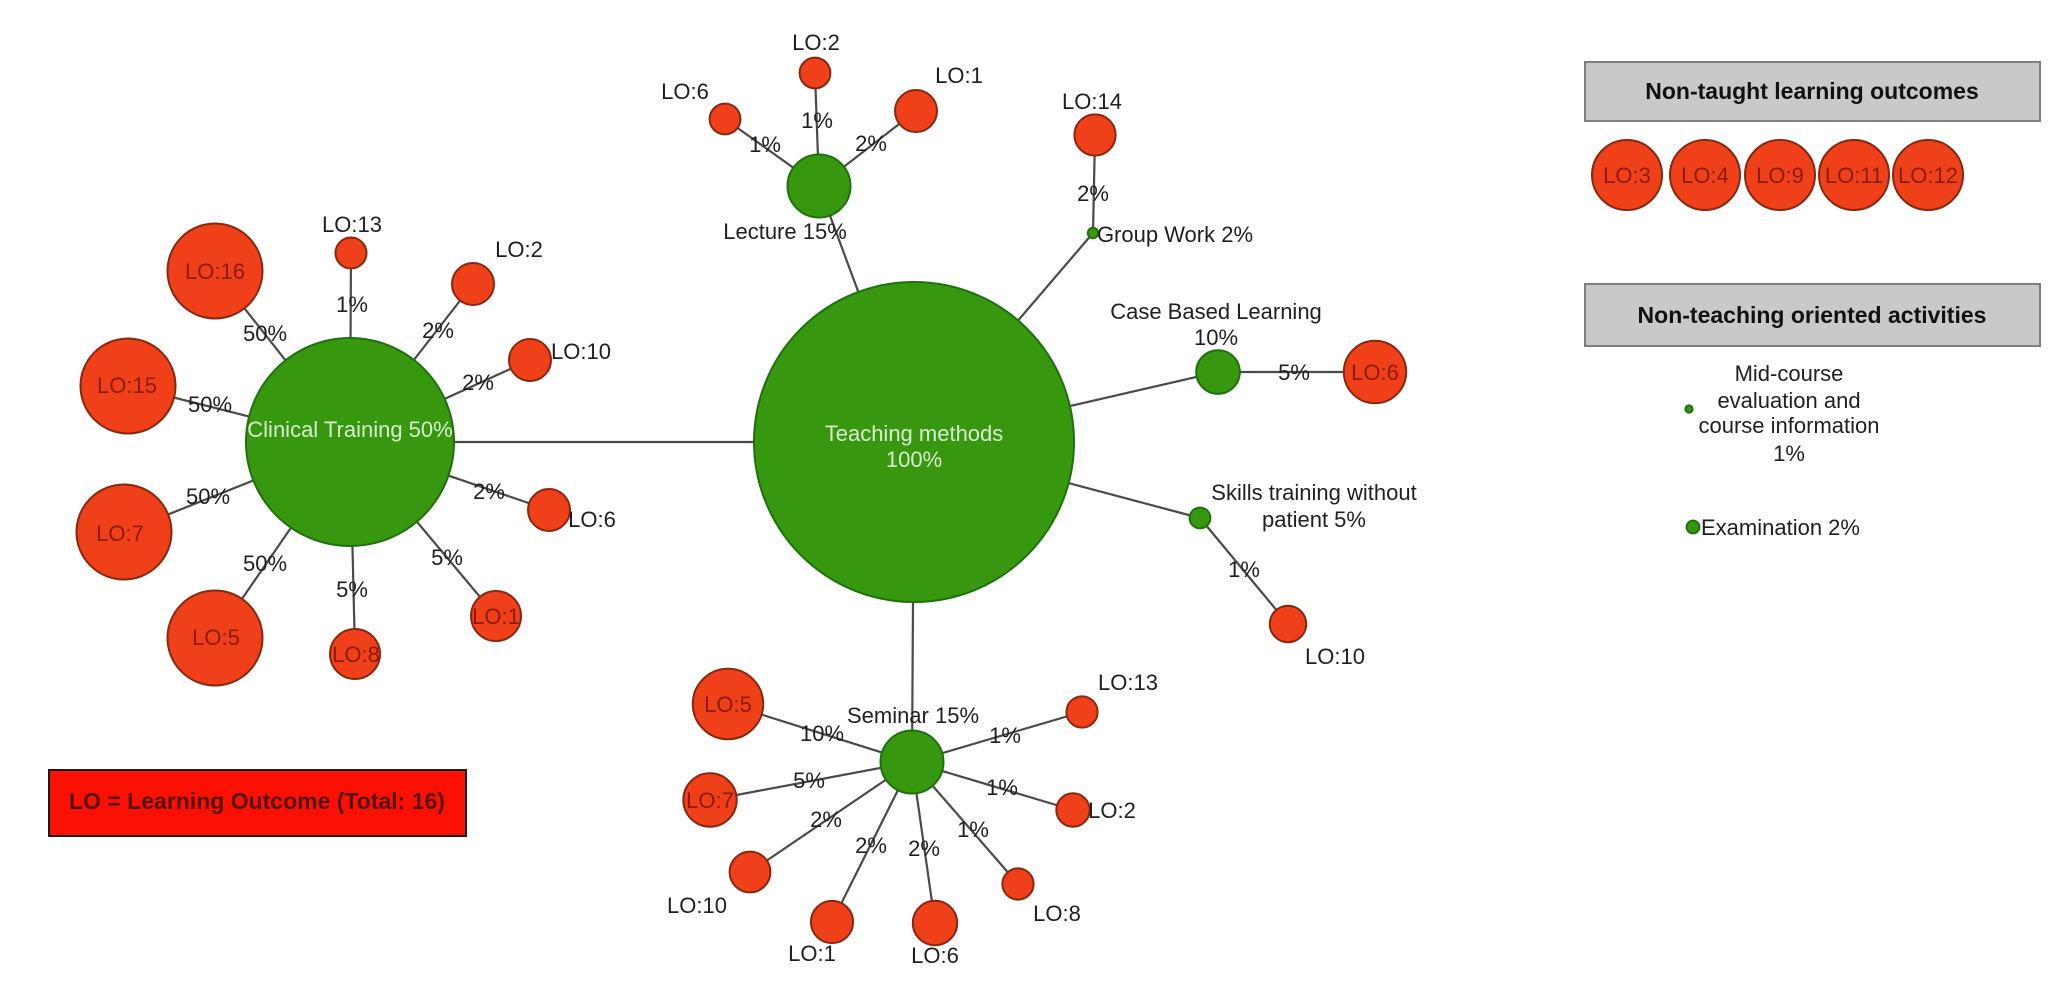 The image size is (2059, 1001). I want to click on svg-text: patient 5%, so click(1314, 519).